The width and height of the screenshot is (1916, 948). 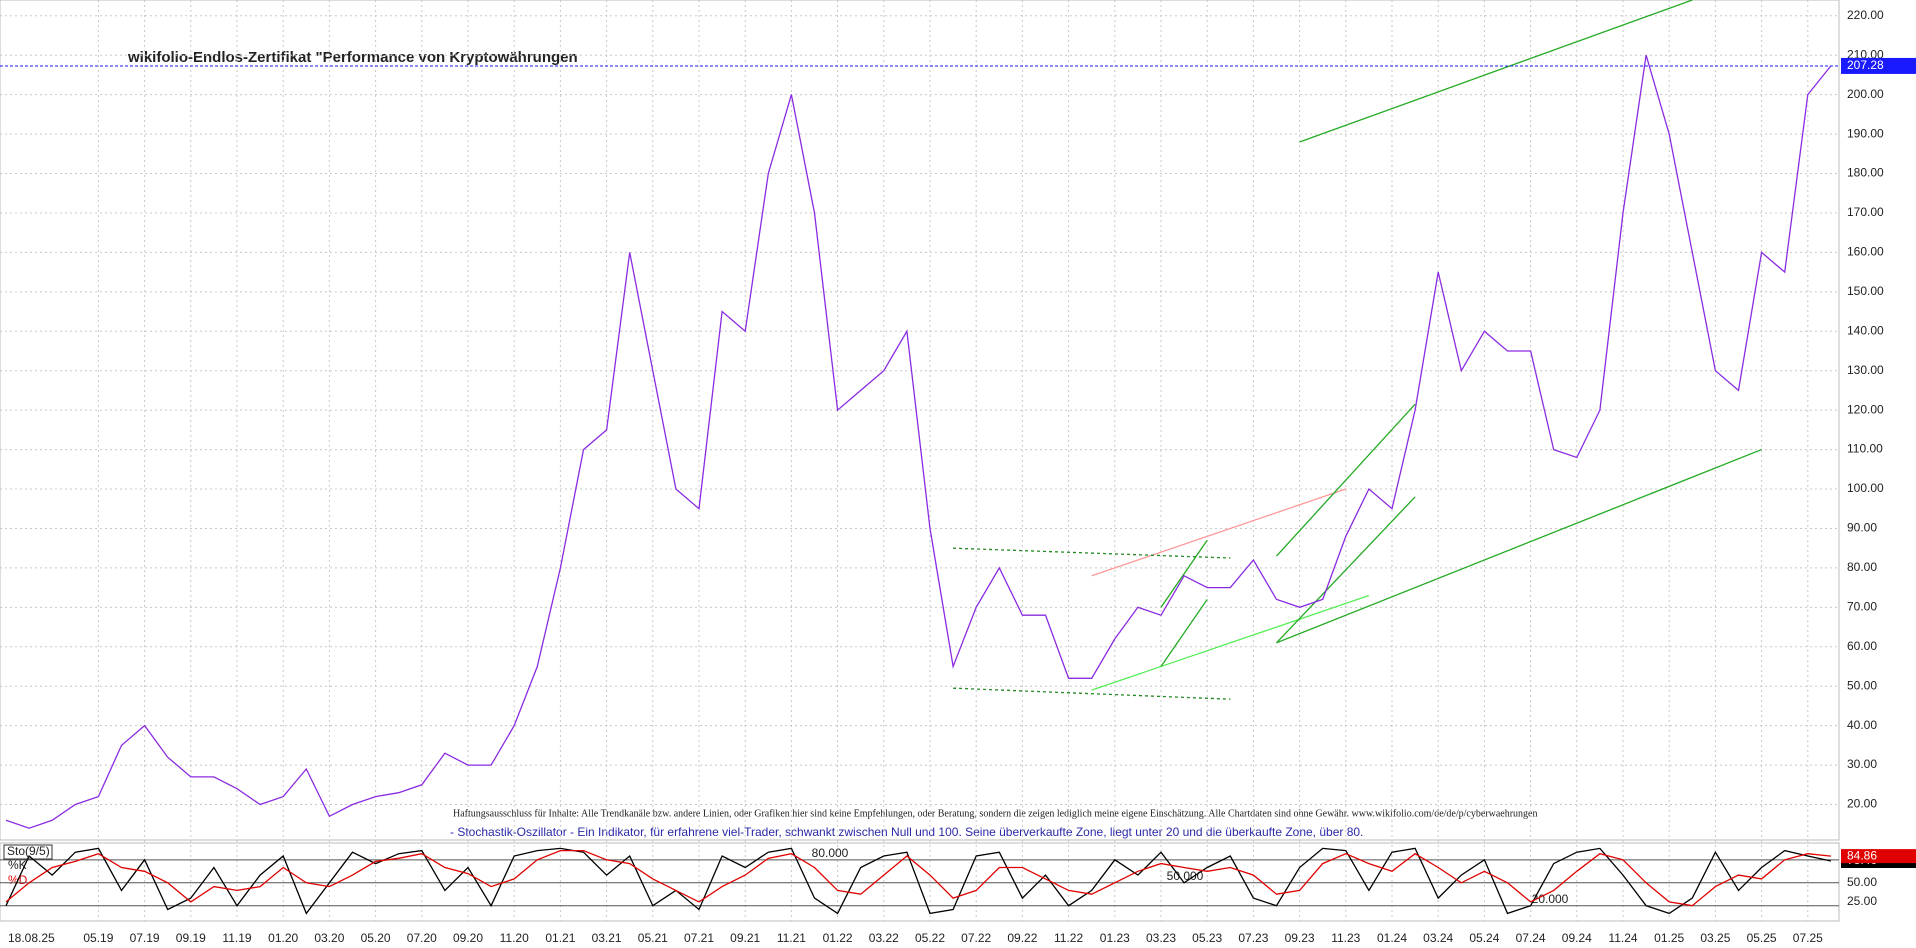 I want to click on y-tick-label: 210.00, so click(x=1865, y=54).